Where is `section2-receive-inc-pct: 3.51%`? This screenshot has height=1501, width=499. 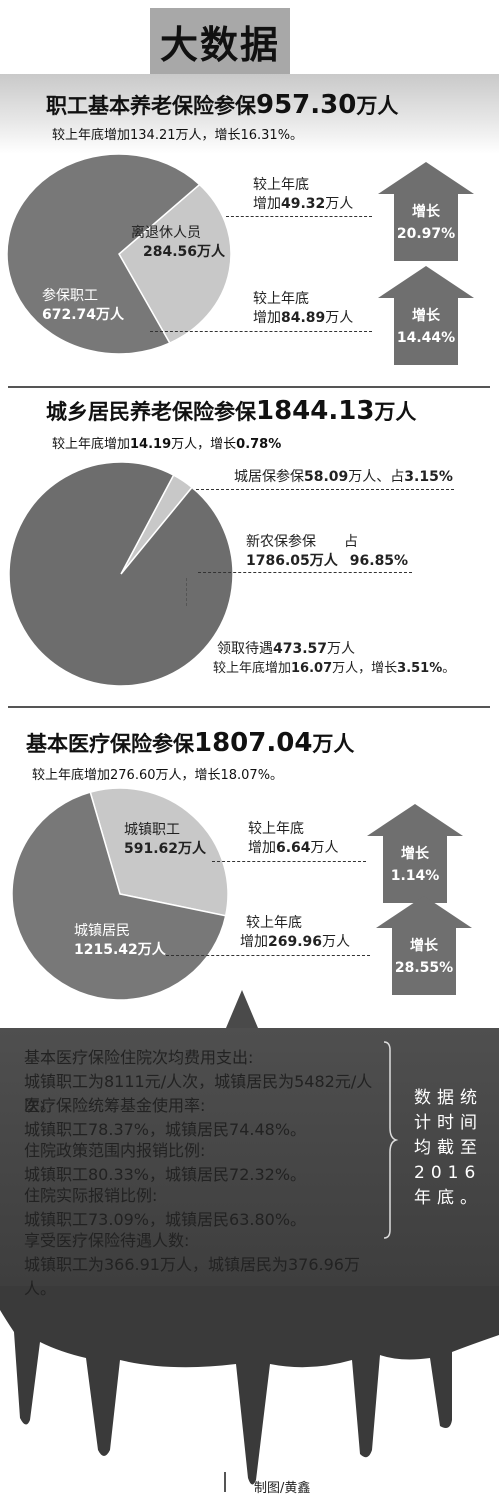 section2-receive-inc-pct: 3.51% is located at coordinates (420, 668).